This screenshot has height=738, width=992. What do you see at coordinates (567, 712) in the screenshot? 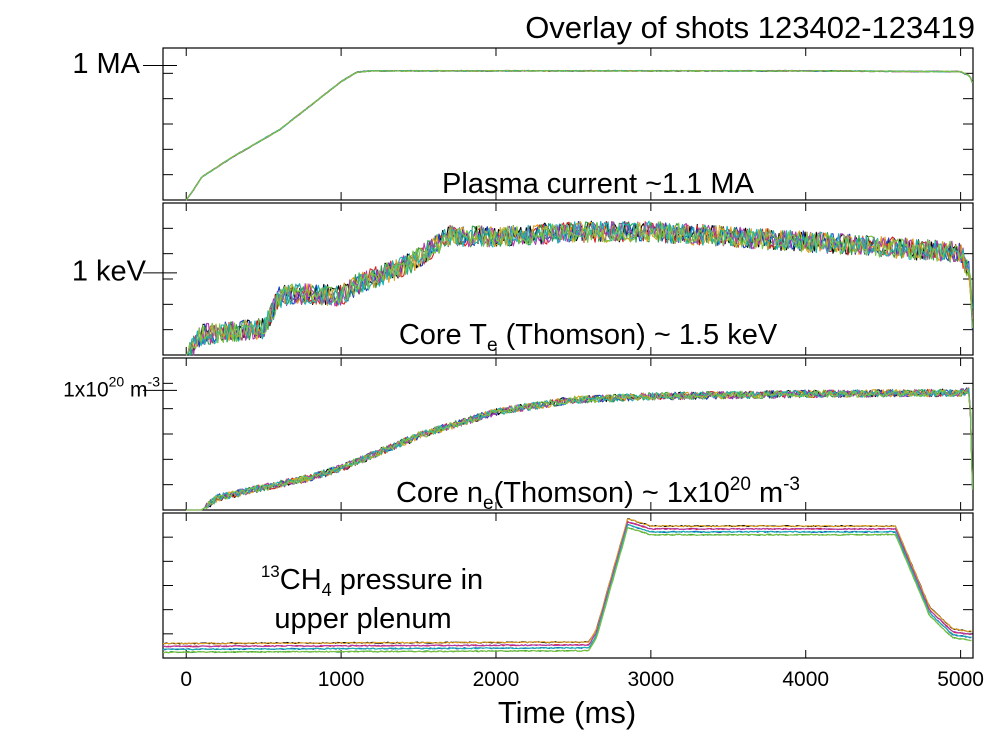
I see `x-axis-label: Time (ms)` at bounding box center [567, 712].